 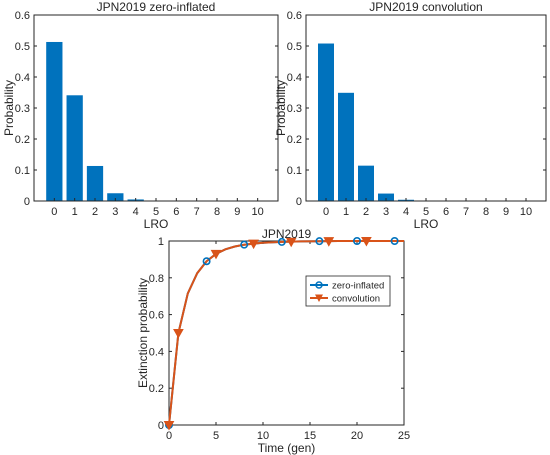 I want to click on chart-title: JPN2019, so click(x=287, y=234).